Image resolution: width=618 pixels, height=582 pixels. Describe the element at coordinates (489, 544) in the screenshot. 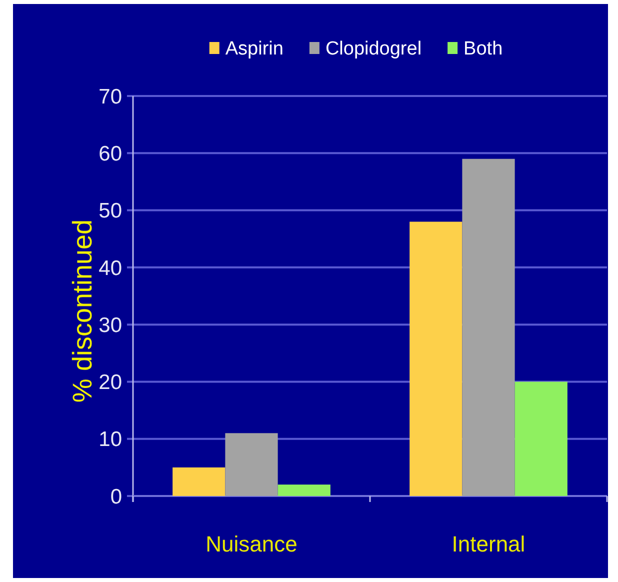

I see `x-tick-label: Internal` at that location.